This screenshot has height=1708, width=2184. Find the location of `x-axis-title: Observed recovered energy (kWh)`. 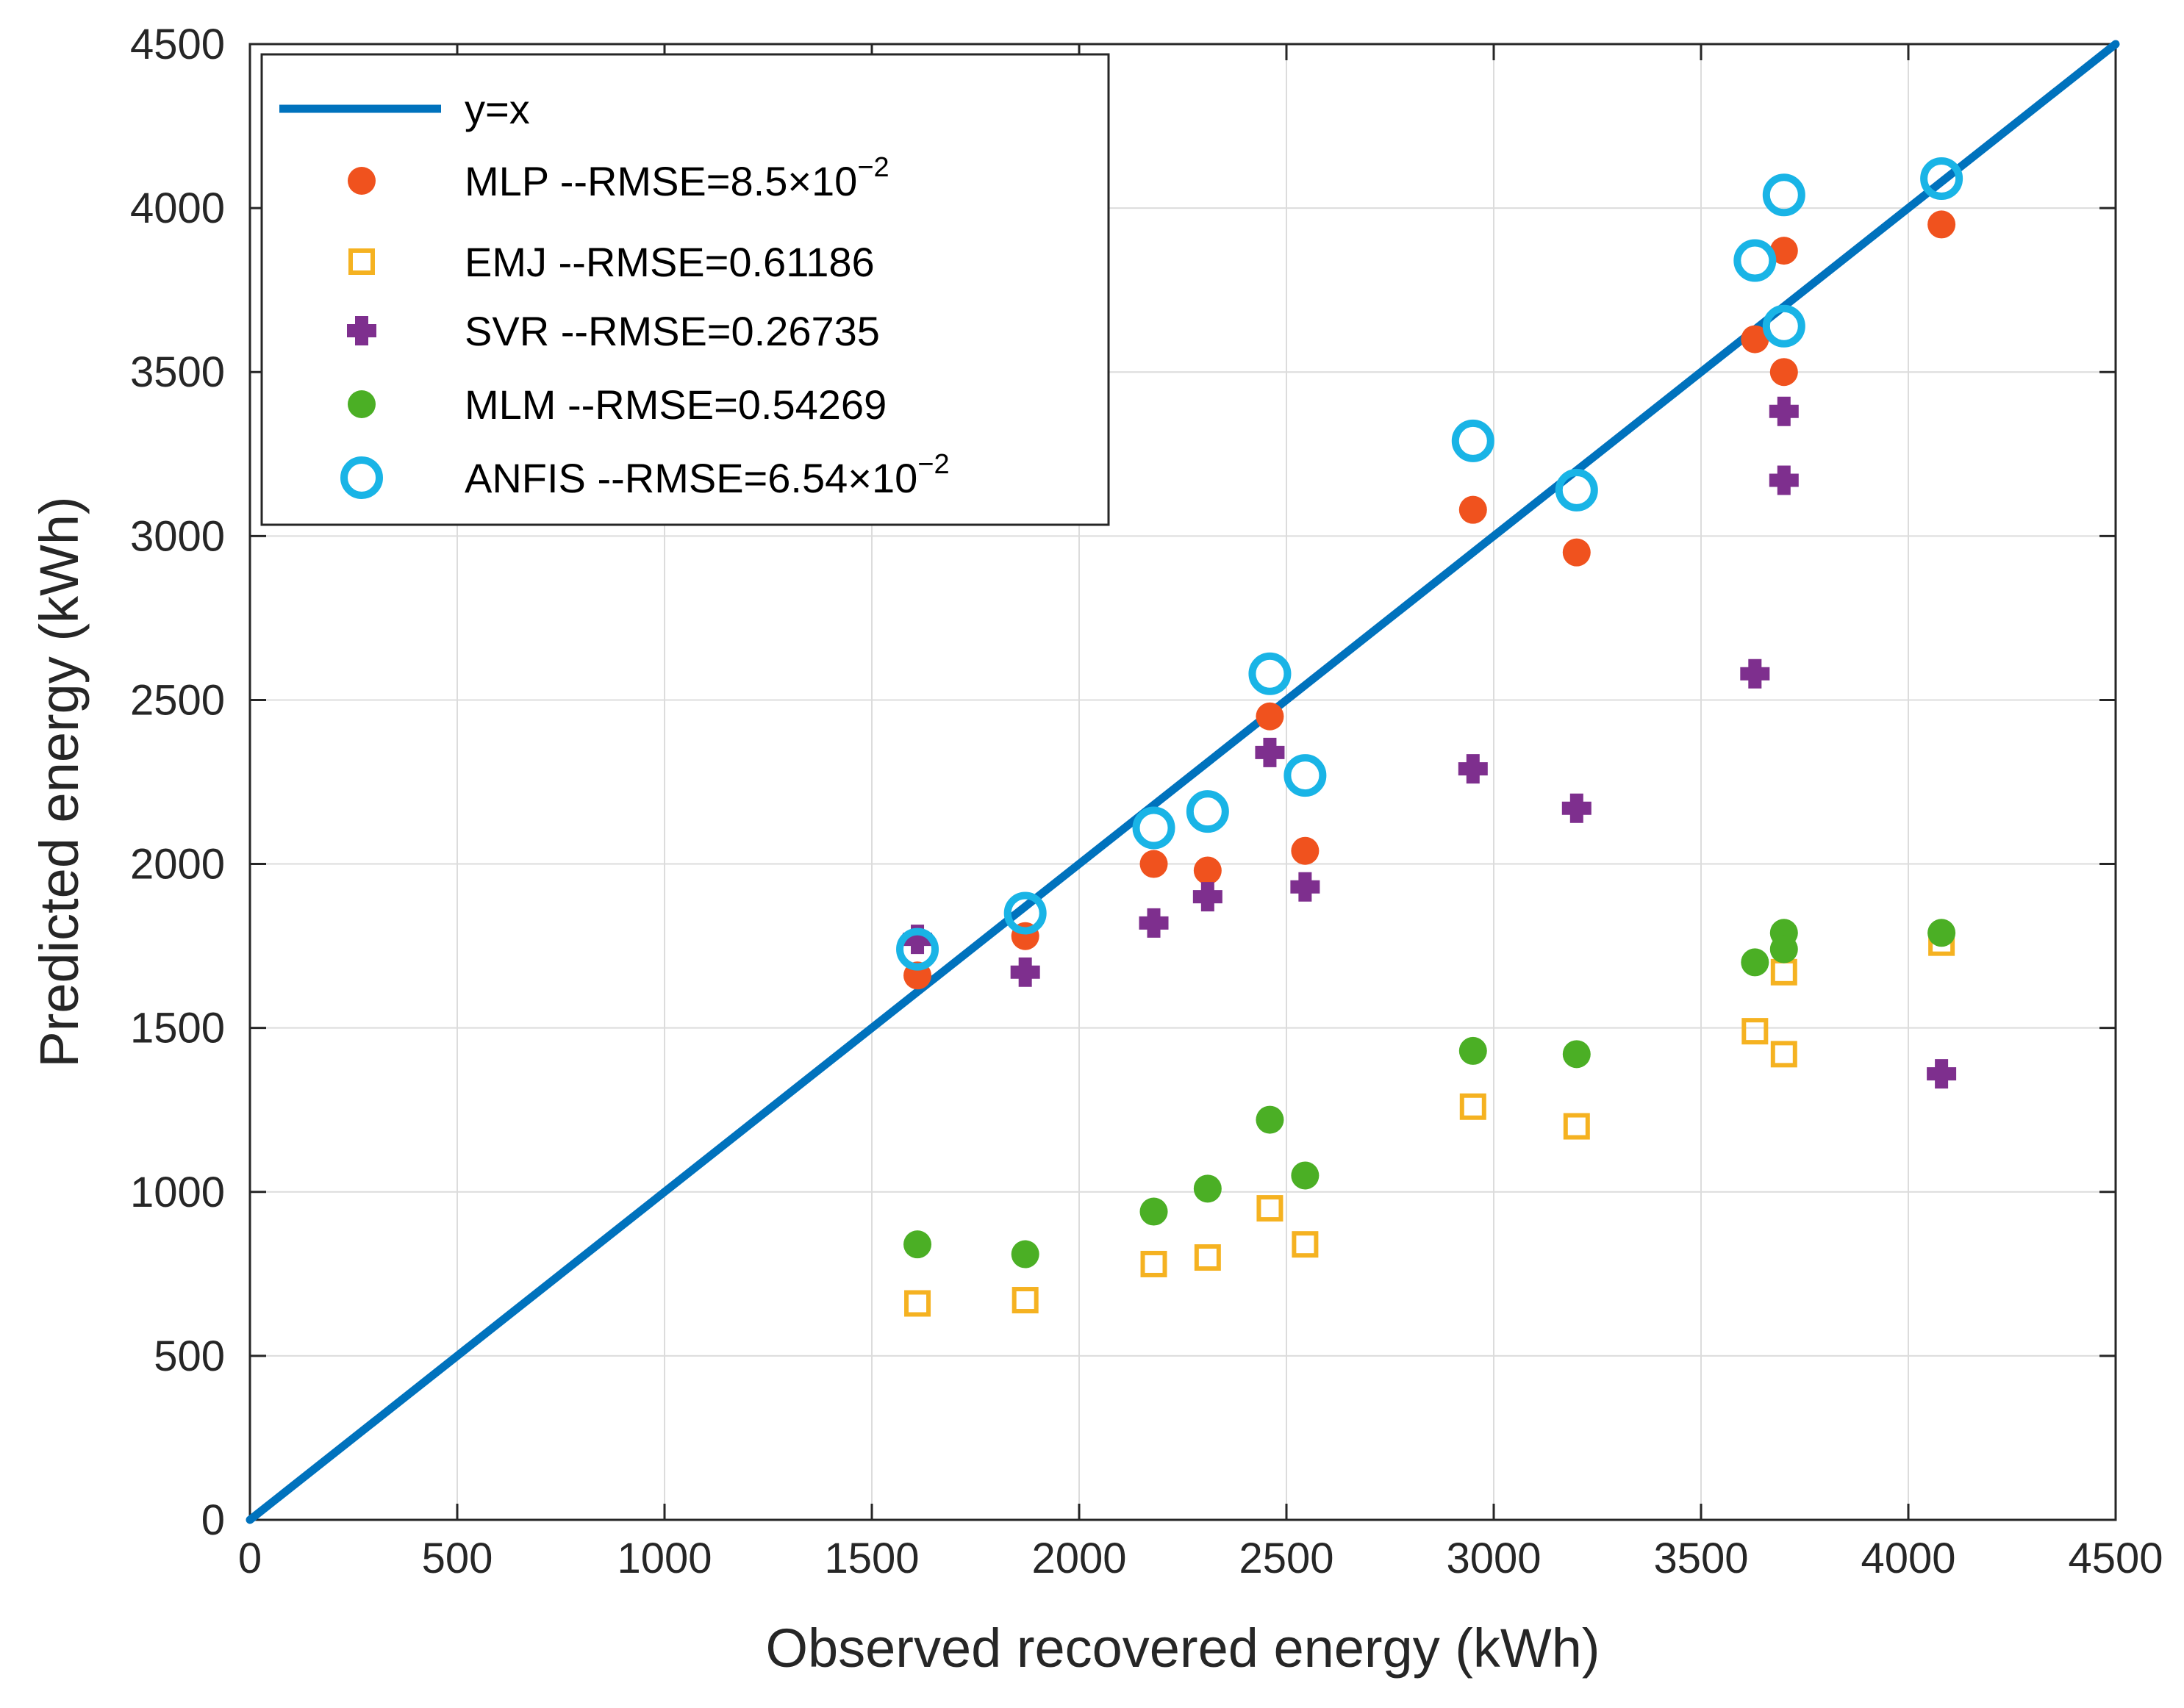

x-axis-title: Observed recovered energy (kWh) is located at coordinates (1182, 1648).